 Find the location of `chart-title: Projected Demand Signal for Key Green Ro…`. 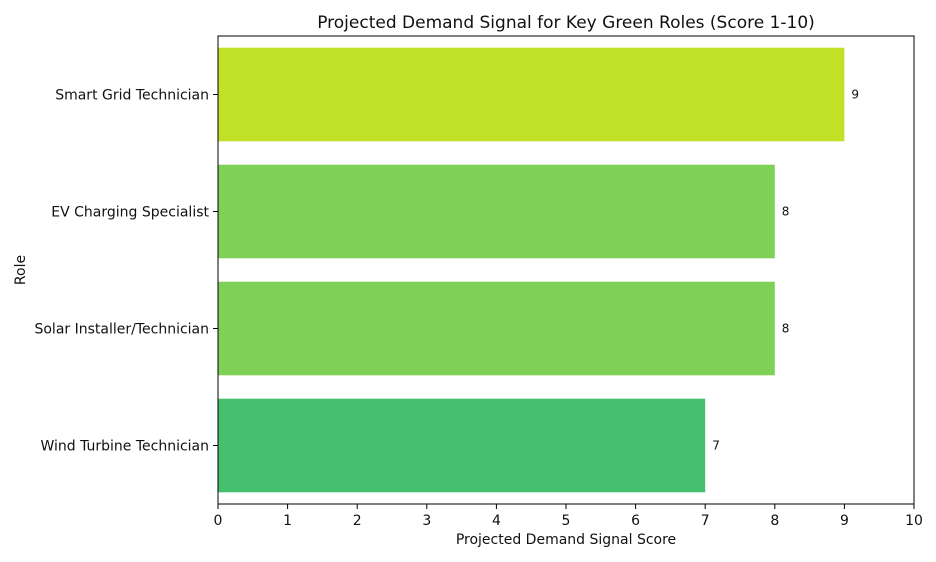

chart-title: Projected Demand Signal for Key Green Ro… is located at coordinates (566, 23).